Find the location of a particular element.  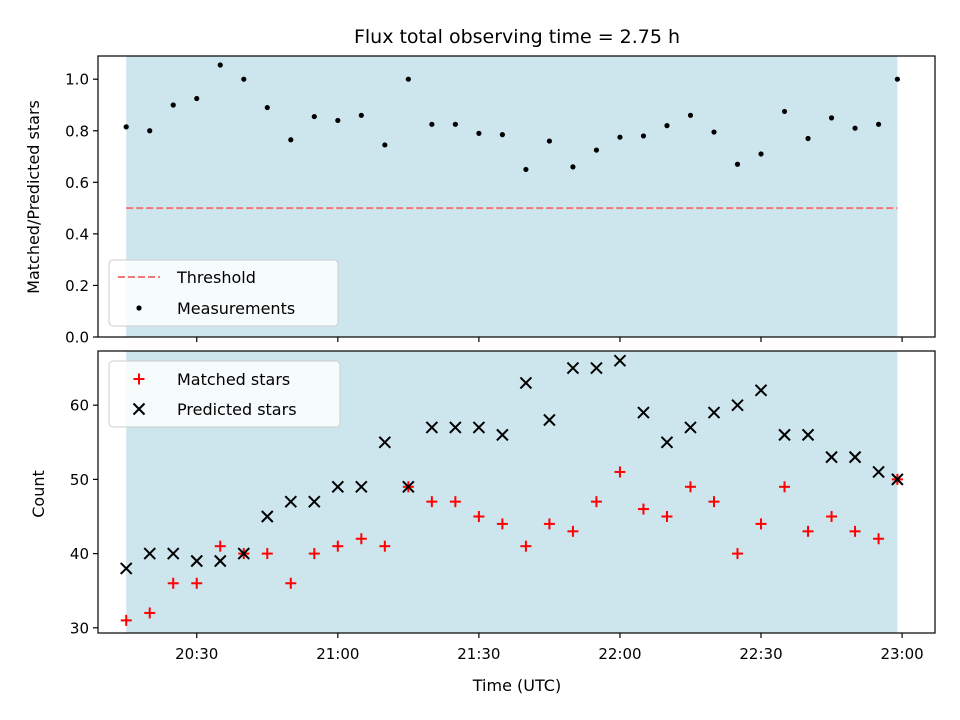

legend-matched-swatch is located at coordinates (139, 379).